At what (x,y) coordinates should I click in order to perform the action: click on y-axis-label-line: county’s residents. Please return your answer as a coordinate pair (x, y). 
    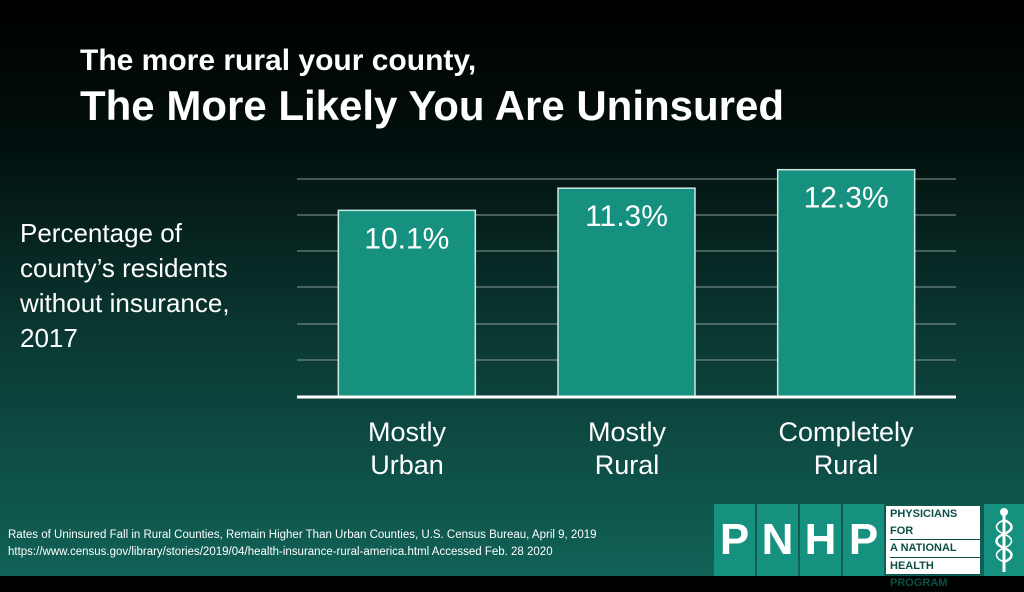
    Looking at the image, I should click on (124, 268).